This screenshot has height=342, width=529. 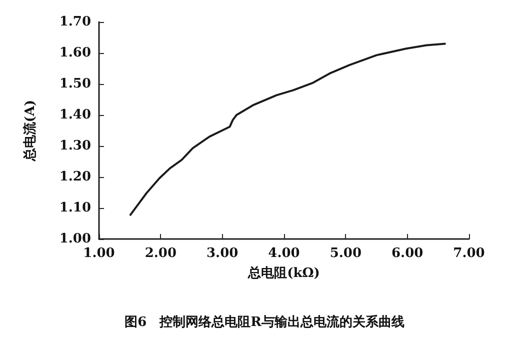 What do you see at coordinates (469, 253) in the screenshot?
I see `x-tick-label: 7.00` at bounding box center [469, 253].